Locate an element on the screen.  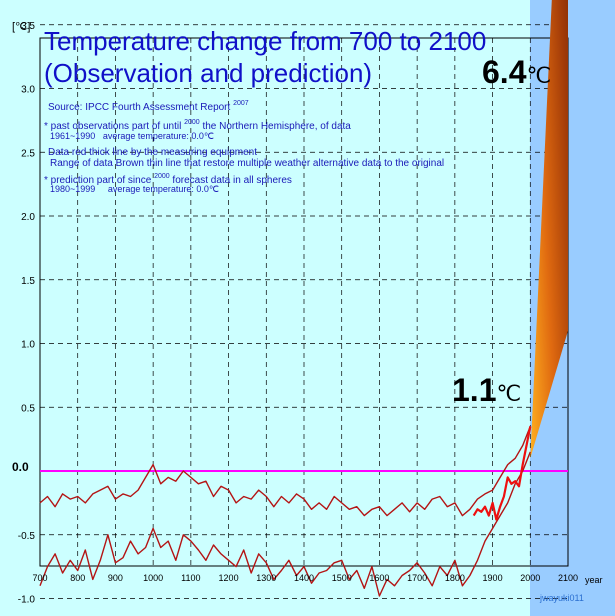
pred-year: 2000 is located at coordinates (162, 176).